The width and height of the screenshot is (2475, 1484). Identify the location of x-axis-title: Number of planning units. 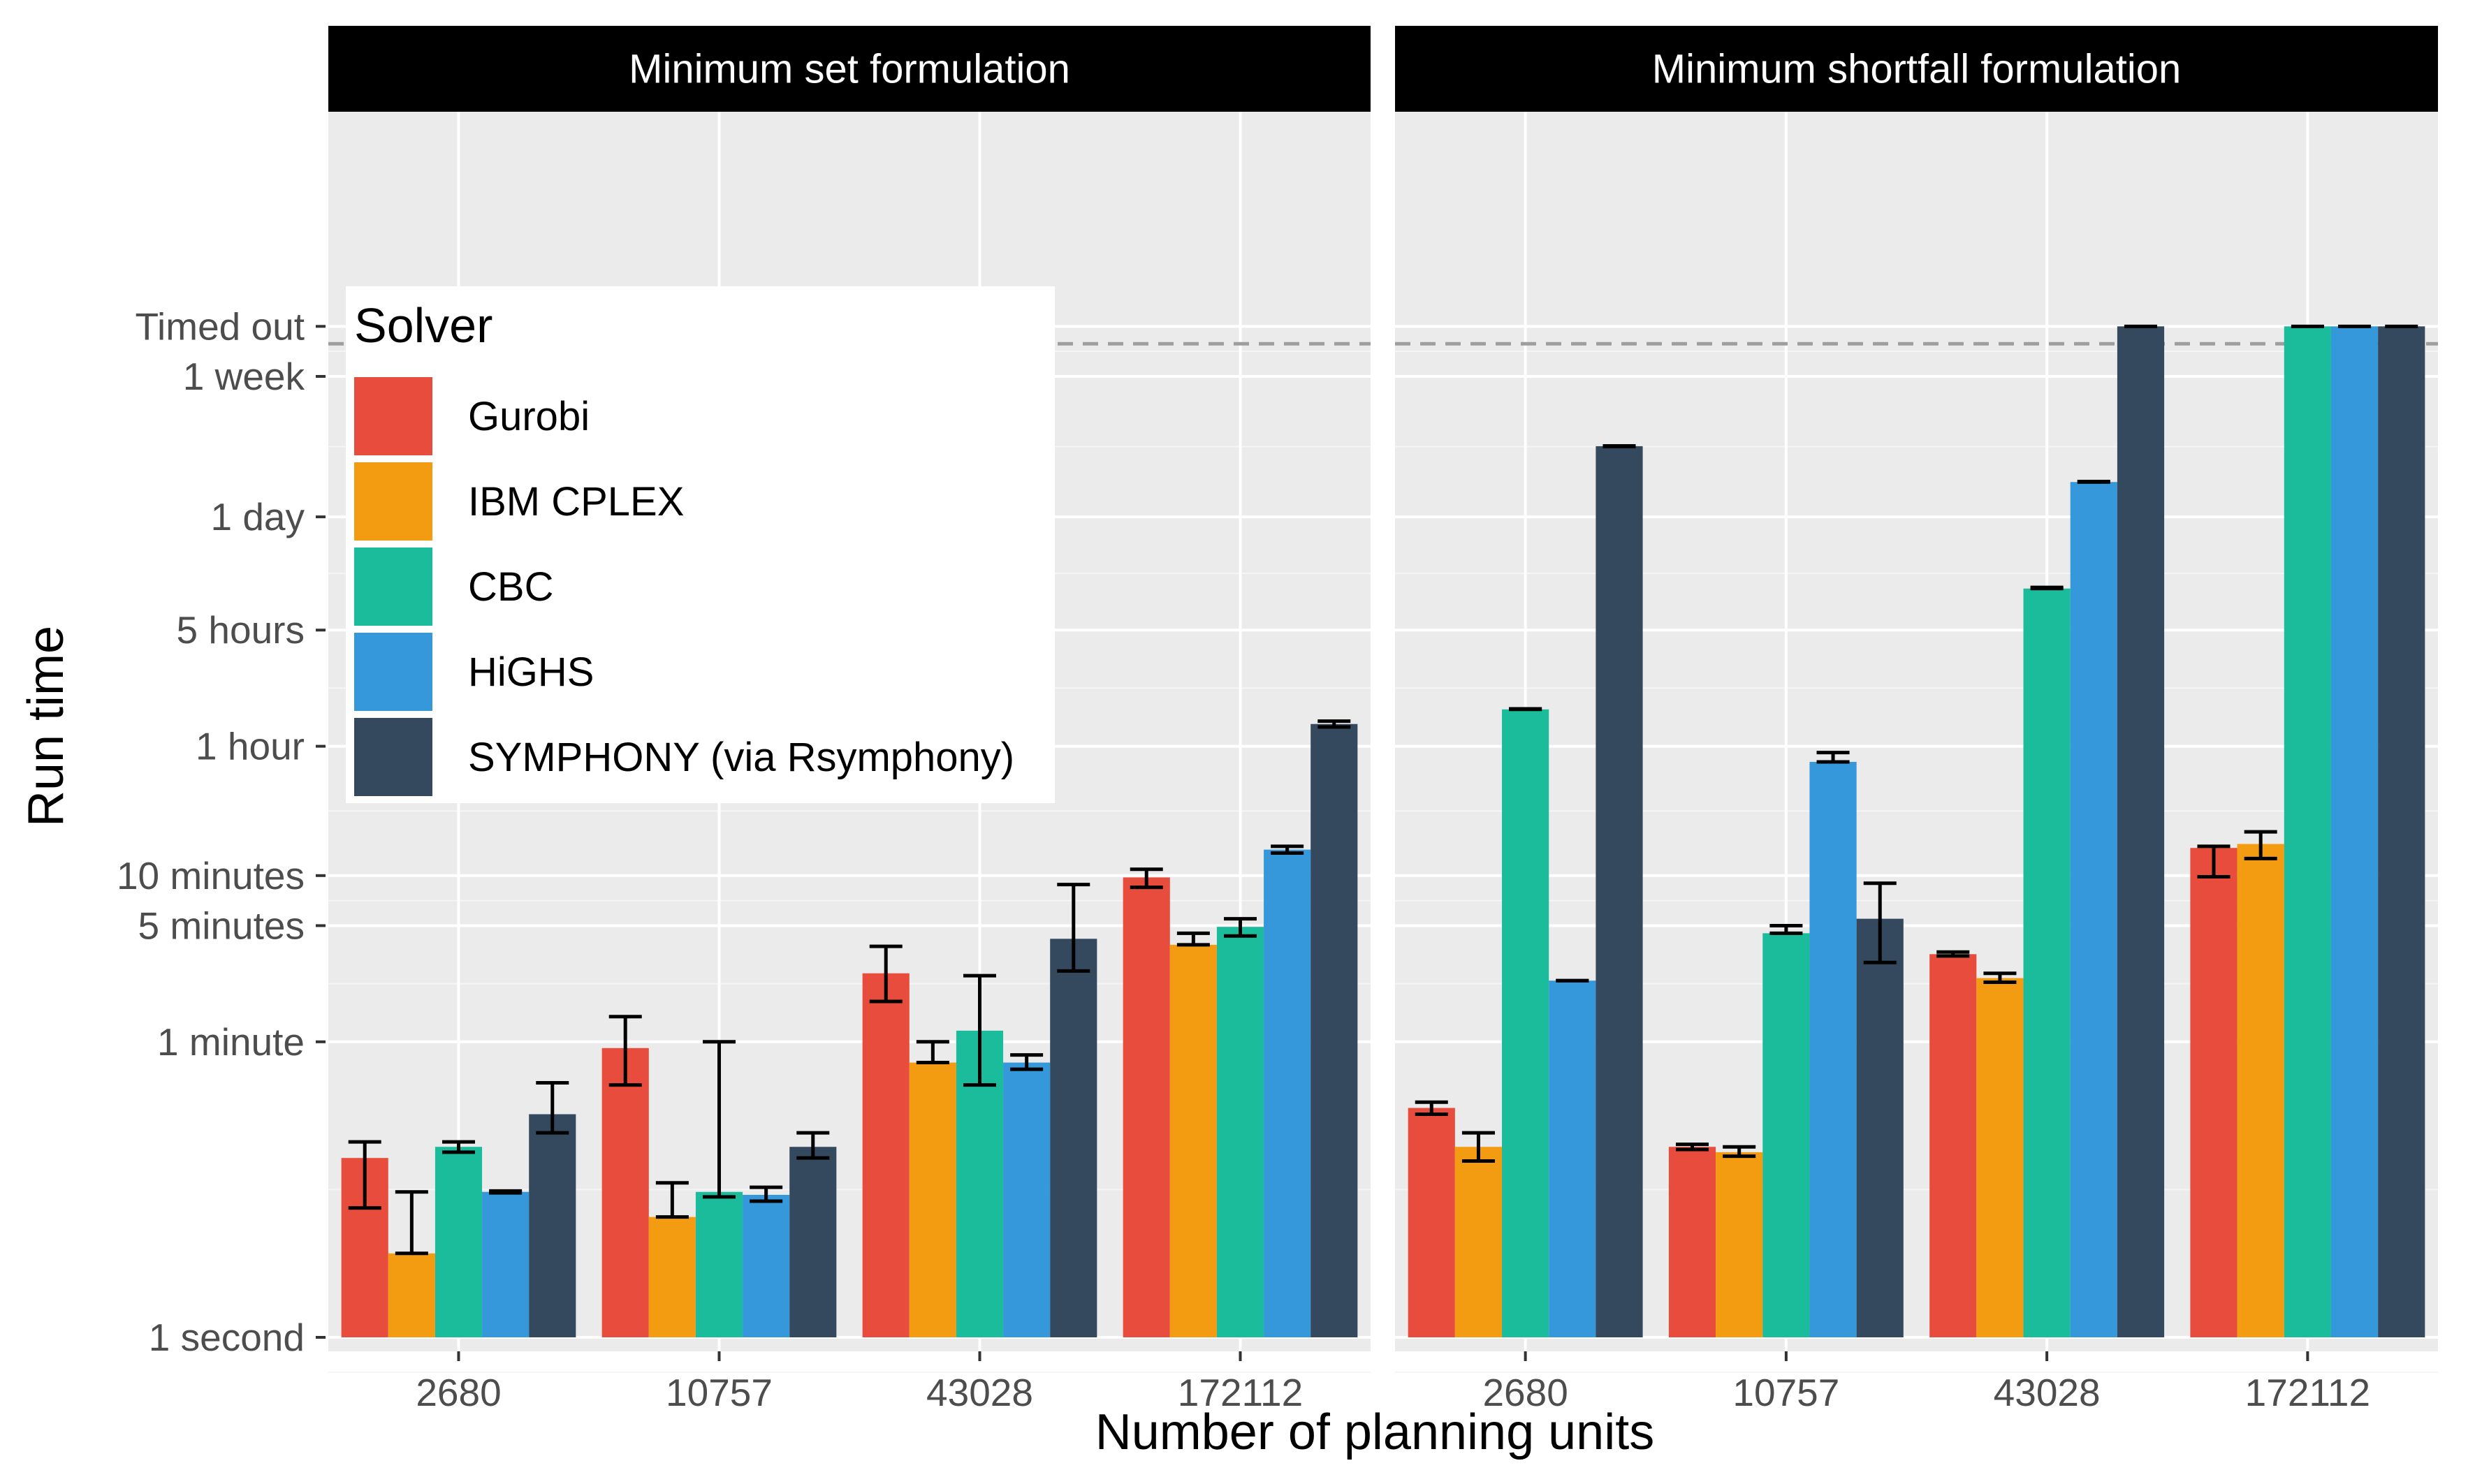
(1374, 1432).